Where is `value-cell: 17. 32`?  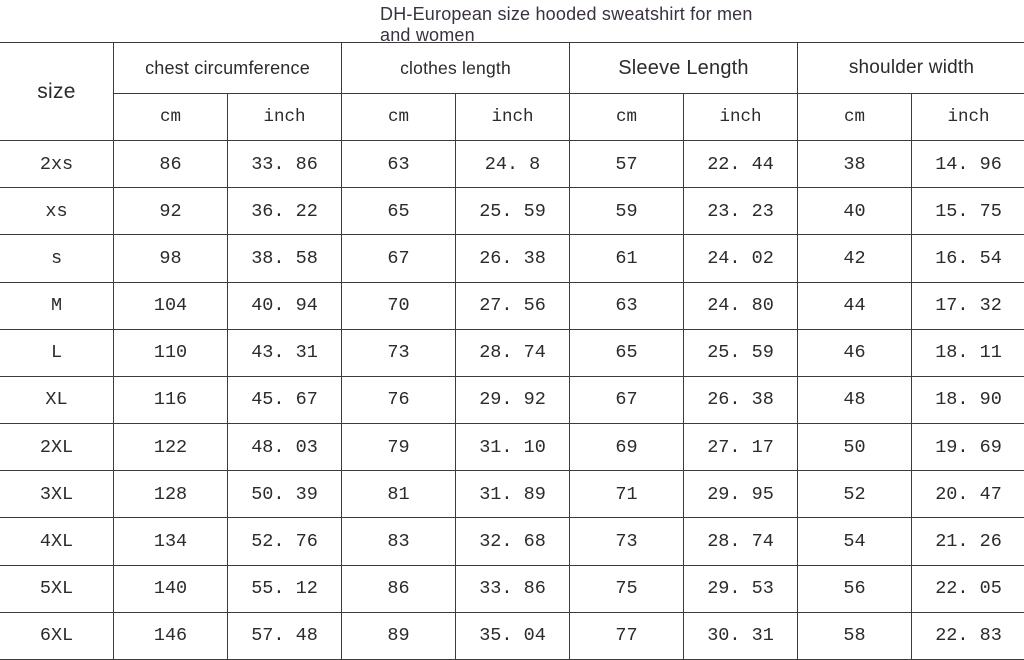
value-cell: 17. 32 is located at coordinates (968, 305).